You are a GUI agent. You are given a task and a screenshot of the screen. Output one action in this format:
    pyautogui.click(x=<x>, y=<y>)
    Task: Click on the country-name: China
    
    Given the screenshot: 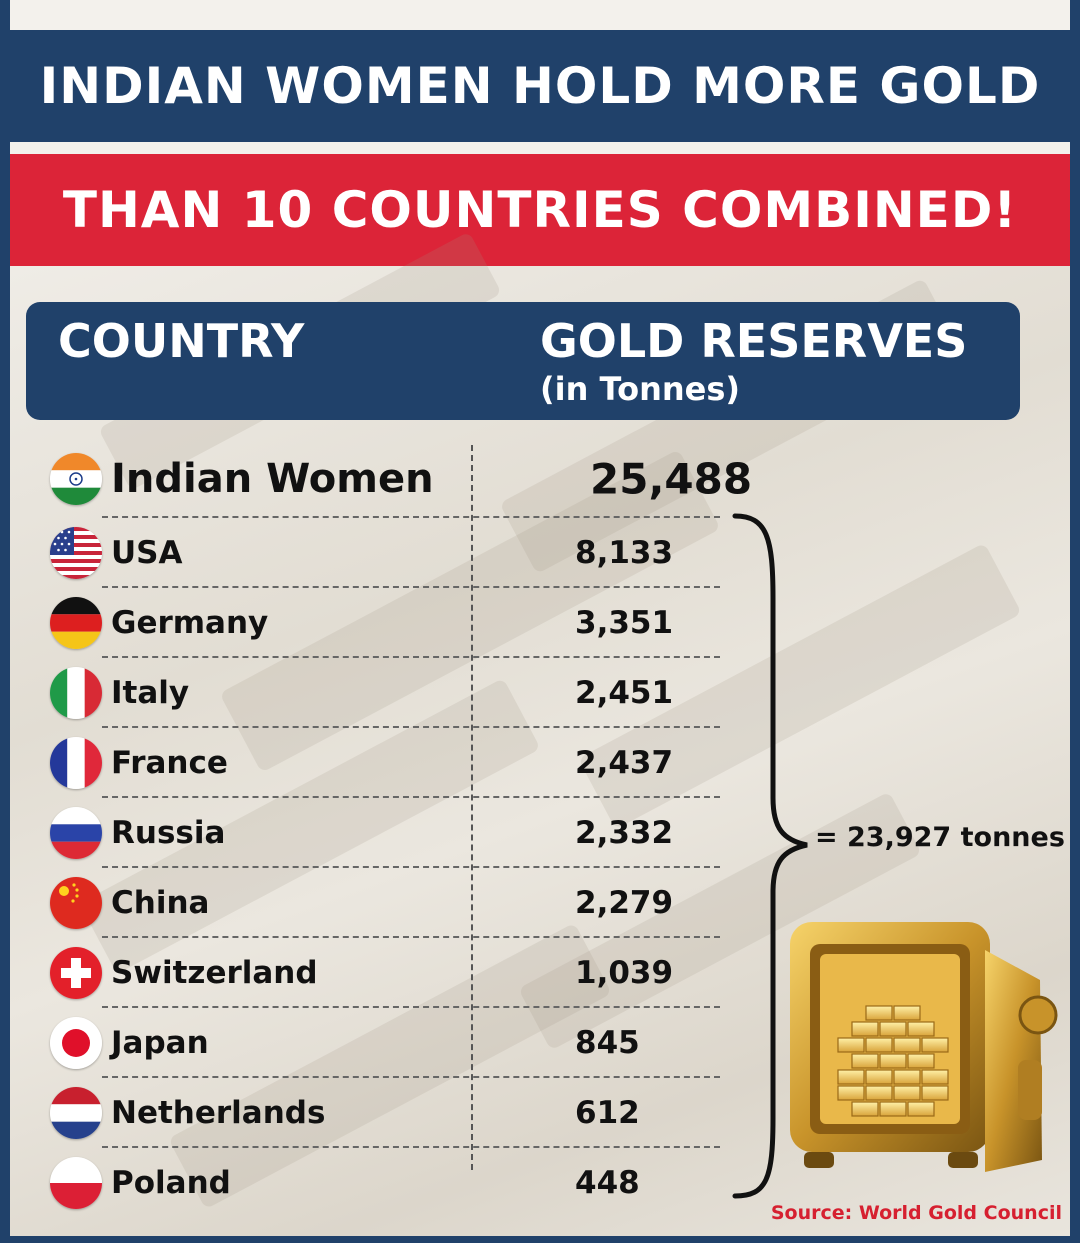 What is the action you would take?
    pyautogui.click(x=160, y=903)
    